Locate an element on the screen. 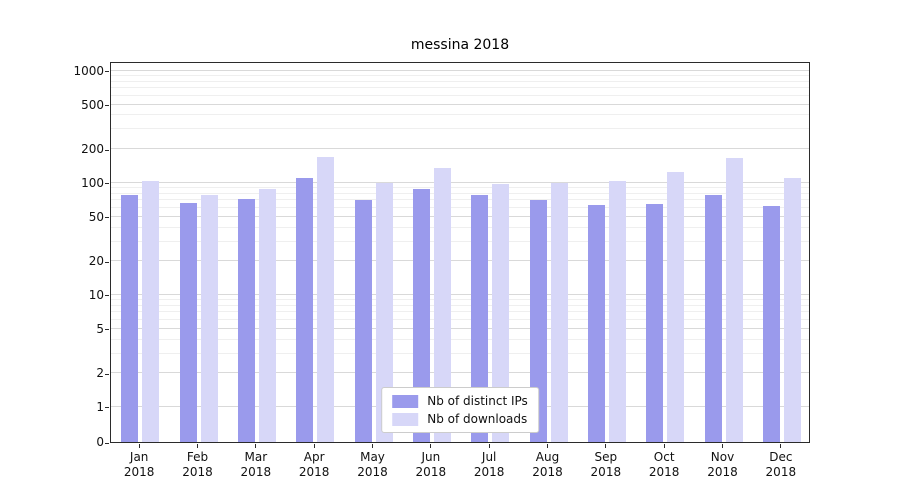  y-tick-label-500: 500 is located at coordinates (92, 104).